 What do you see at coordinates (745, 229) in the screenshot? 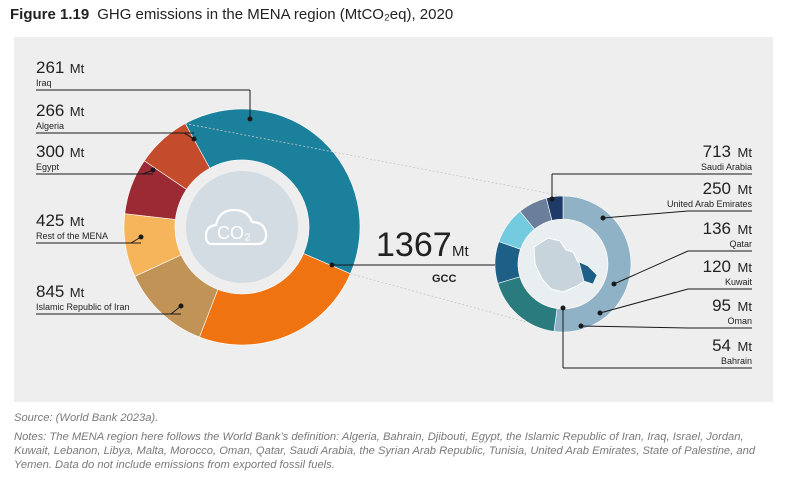
I see `unit-qatar: Mt` at bounding box center [745, 229].